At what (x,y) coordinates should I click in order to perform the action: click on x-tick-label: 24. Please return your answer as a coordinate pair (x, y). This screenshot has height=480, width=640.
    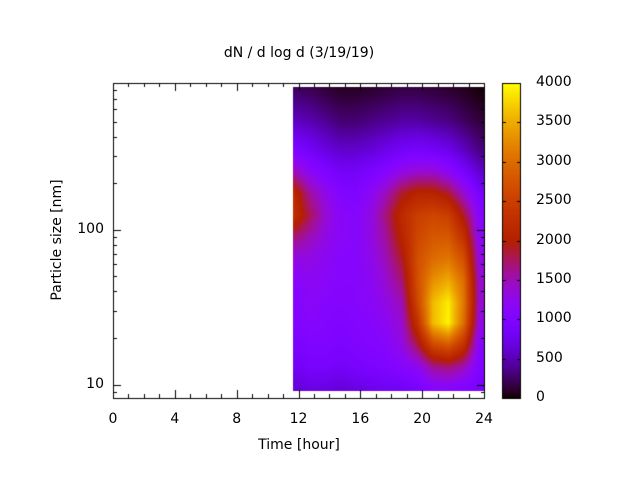
    Looking at the image, I should click on (484, 419).